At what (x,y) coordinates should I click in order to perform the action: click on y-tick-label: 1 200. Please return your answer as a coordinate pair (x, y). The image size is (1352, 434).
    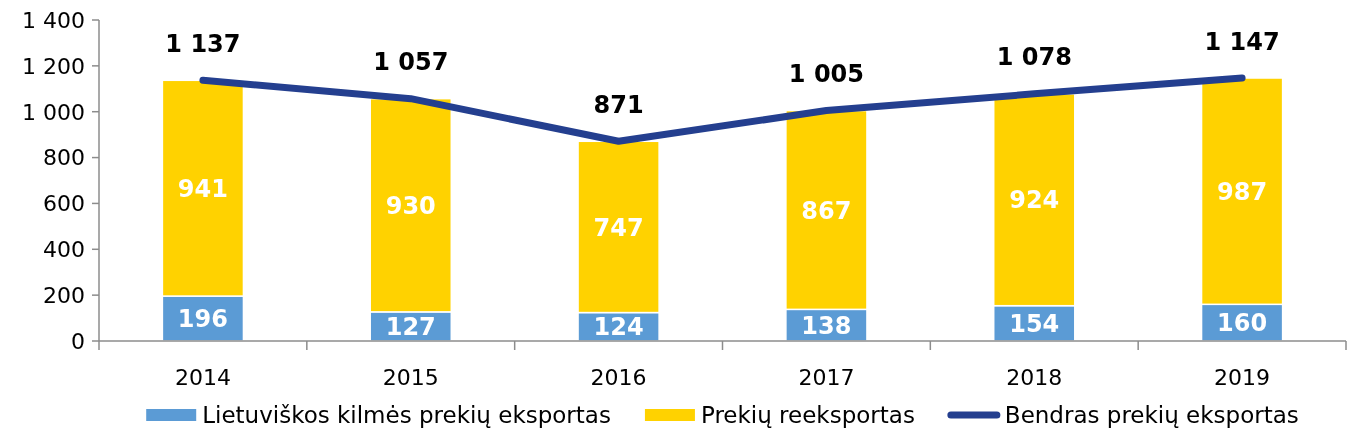
    Looking at the image, I should click on (53, 66).